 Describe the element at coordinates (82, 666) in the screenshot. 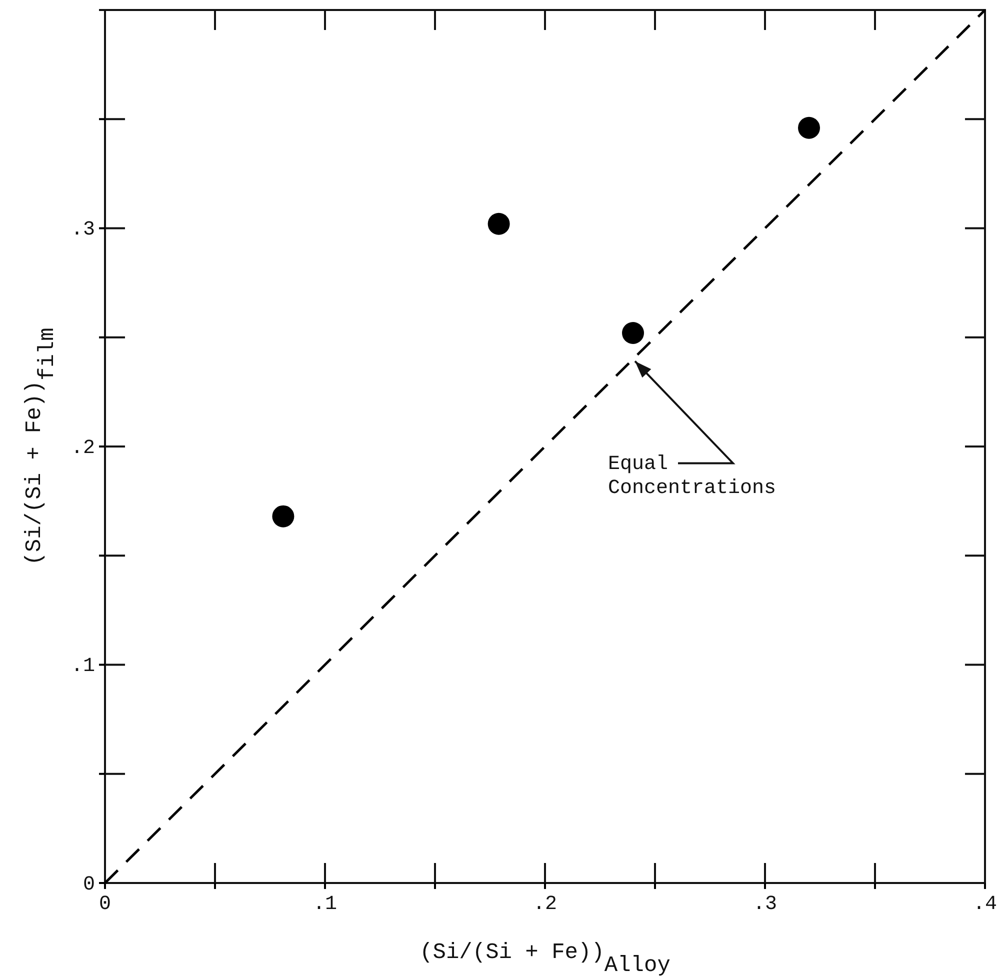

I see `y-tick-label: .1` at that location.